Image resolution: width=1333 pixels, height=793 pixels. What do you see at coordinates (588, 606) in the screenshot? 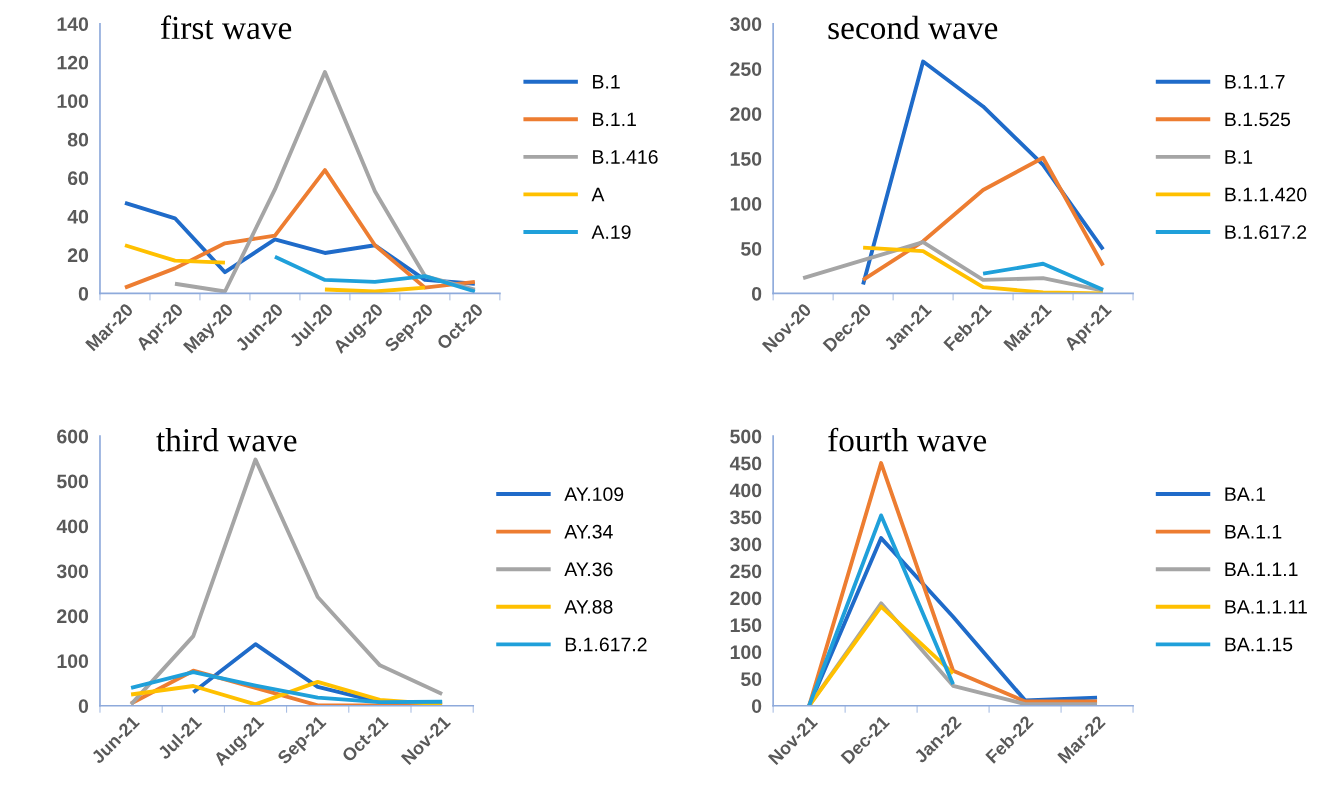
I see `legend-label: AY.88` at bounding box center [588, 606].